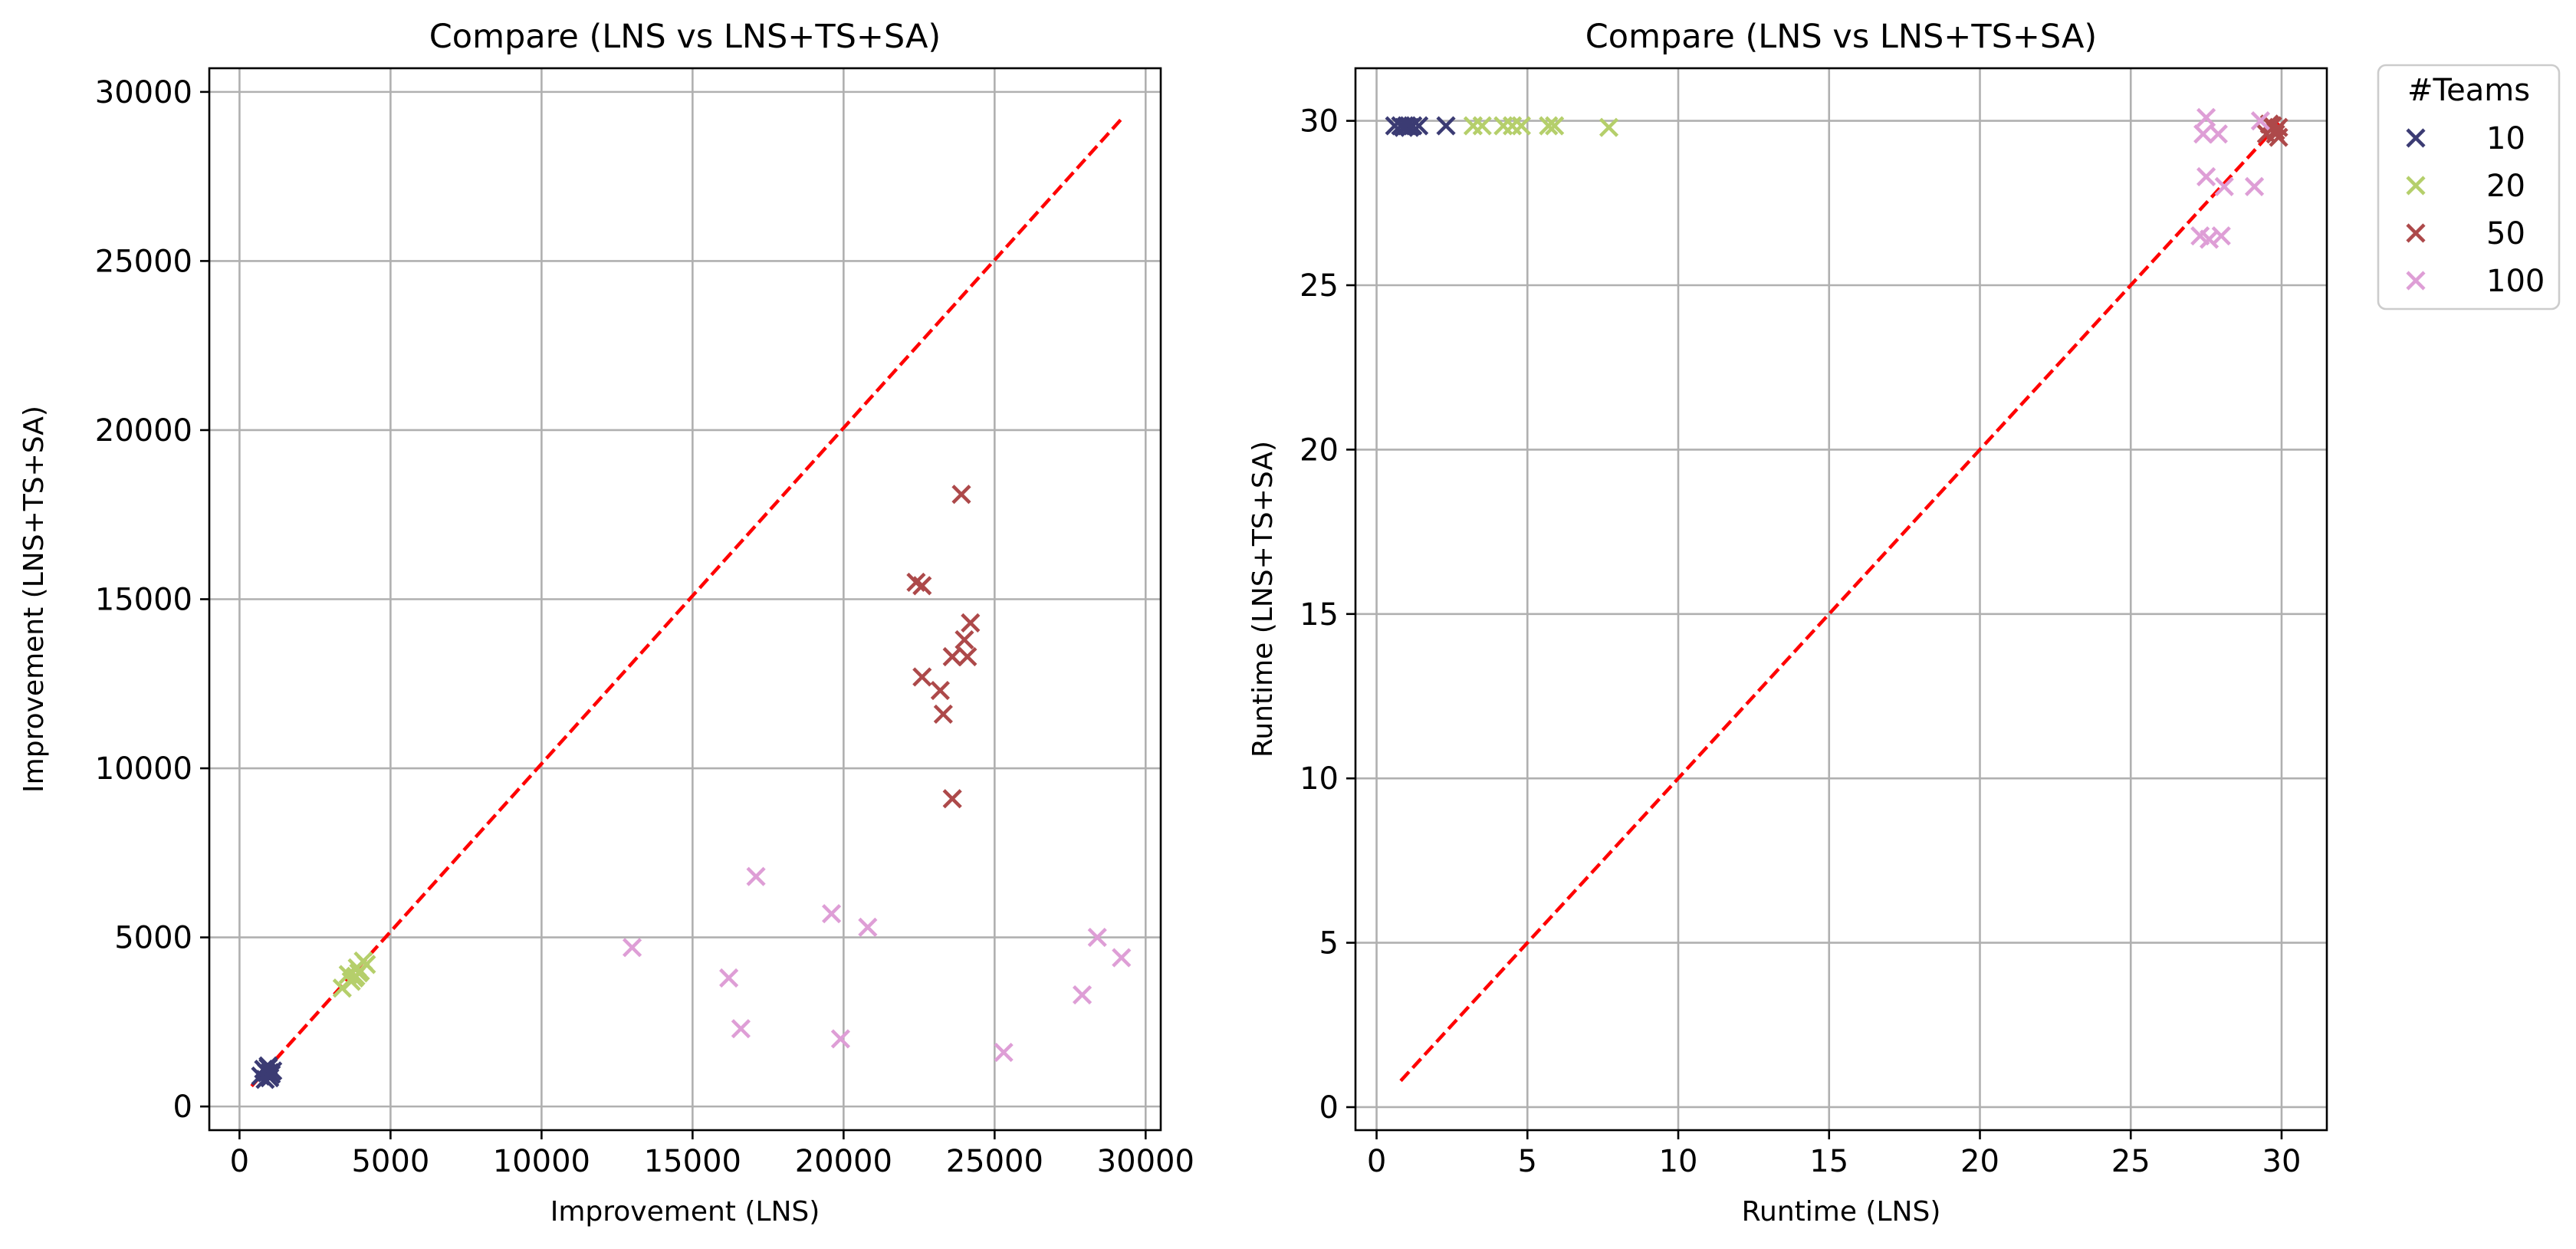  What do you see at coordinates (1329, 944) in the screenshot?
I see `y-tick-label: 5` at bounding box center [1329, 944].